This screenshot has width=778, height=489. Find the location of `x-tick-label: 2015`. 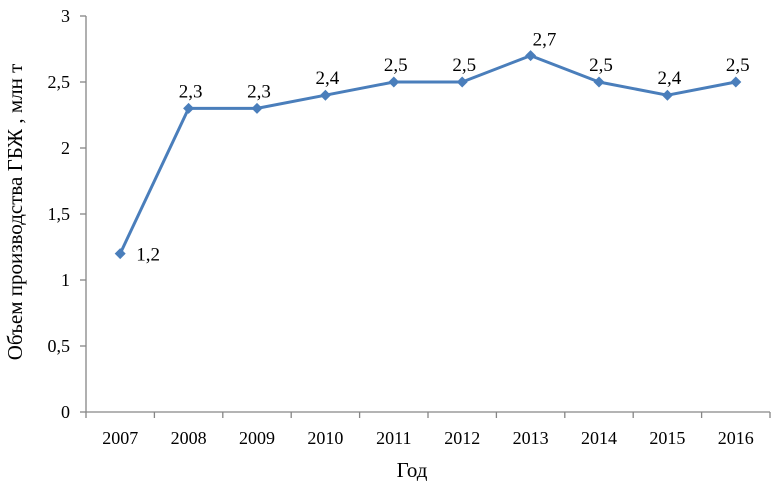

x-tick-label: 2015 is located at coordinates (667, 438).